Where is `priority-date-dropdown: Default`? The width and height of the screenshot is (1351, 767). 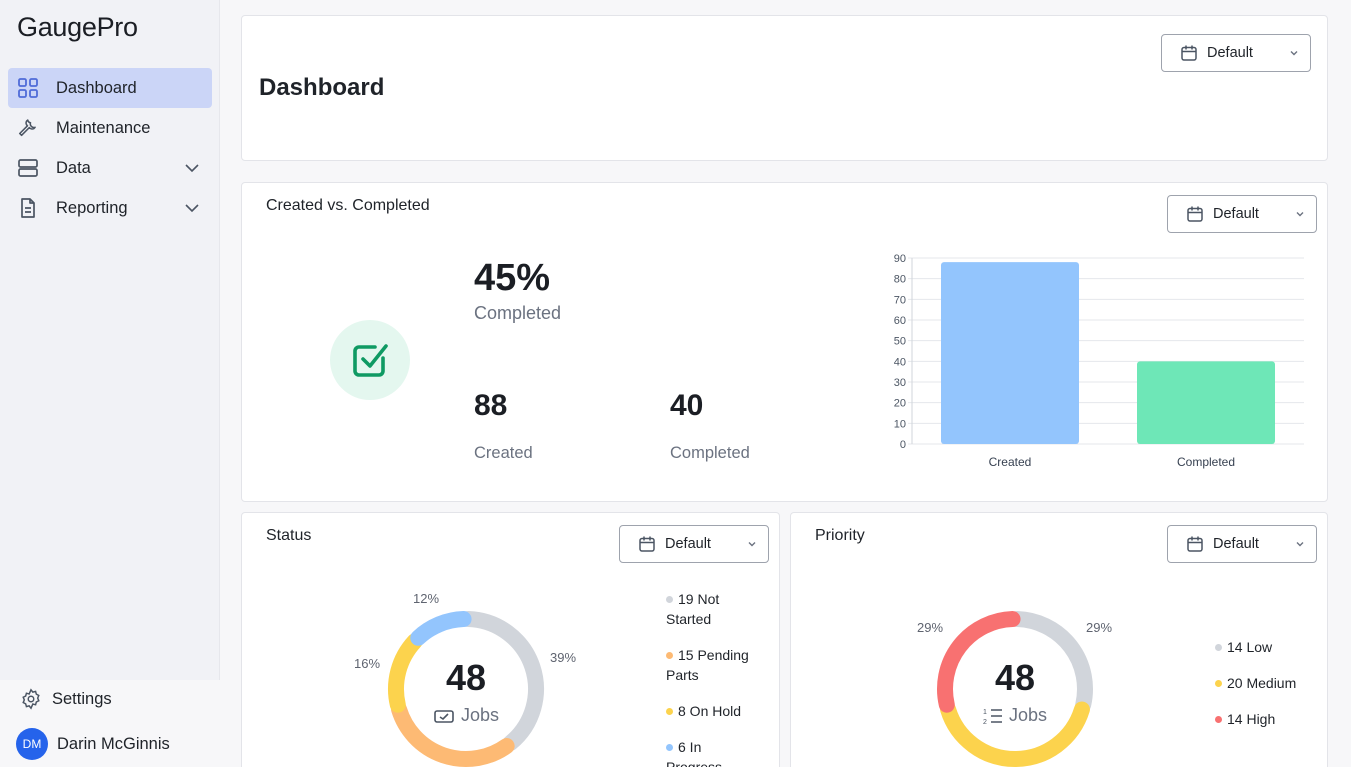
priority-date-dropdown: Default is located at coordinates (1242, 544).